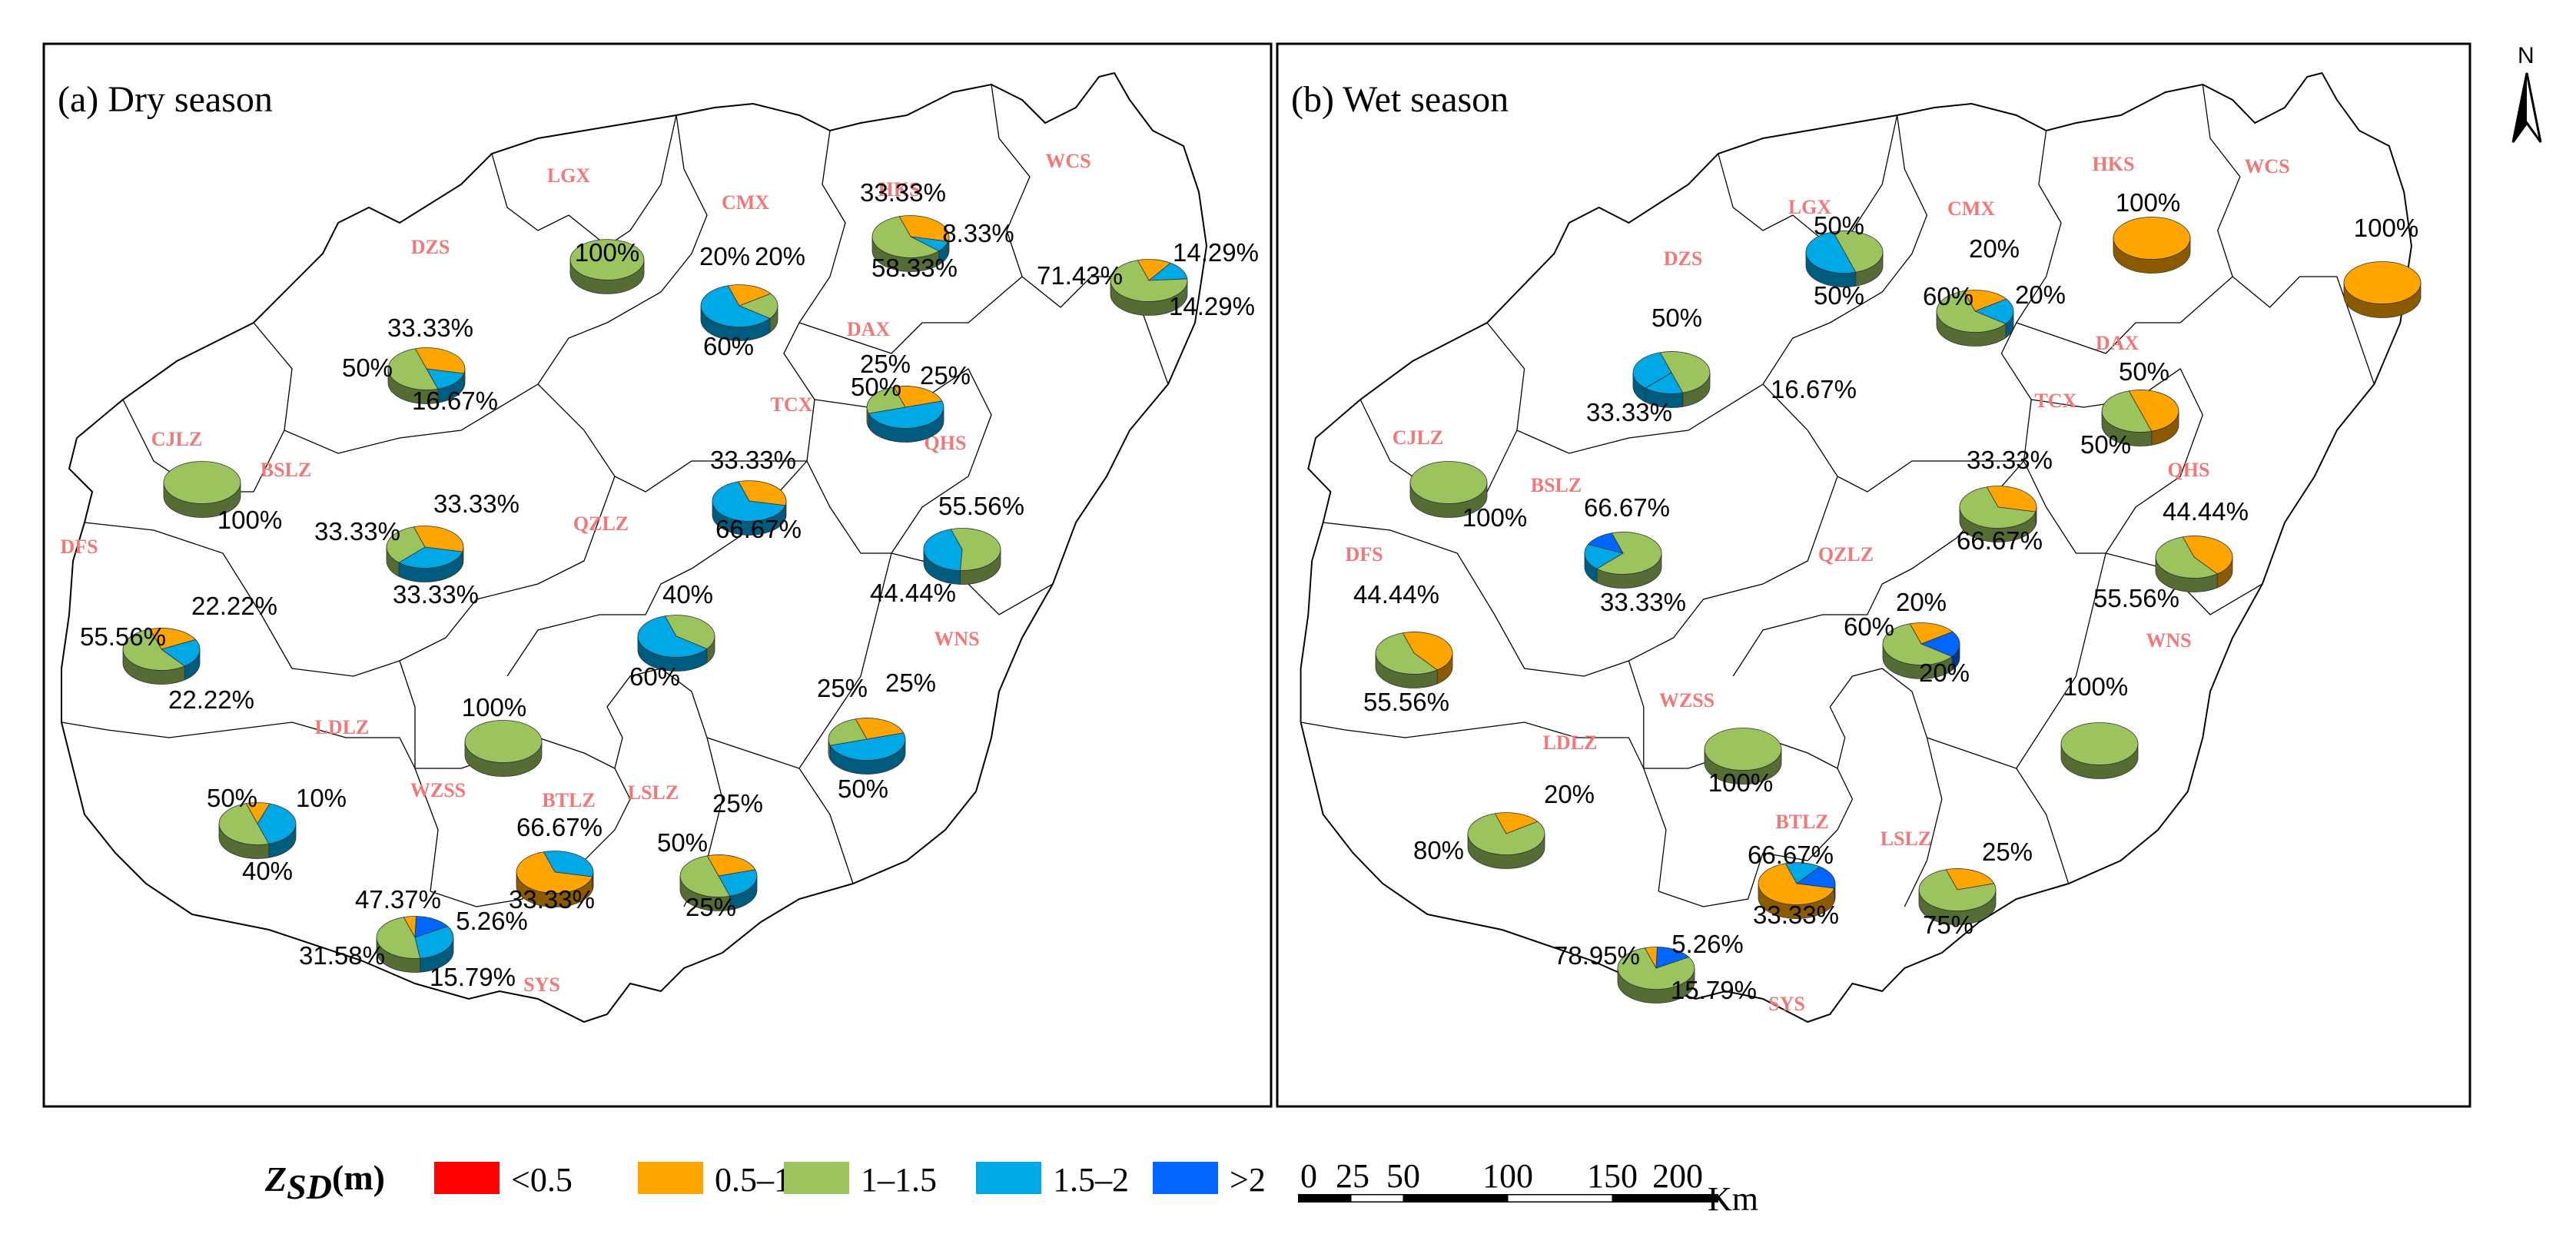 This screenshot has width=2576, height=1234. I want to click on scale-unit: Km, so click(1733, 1199).